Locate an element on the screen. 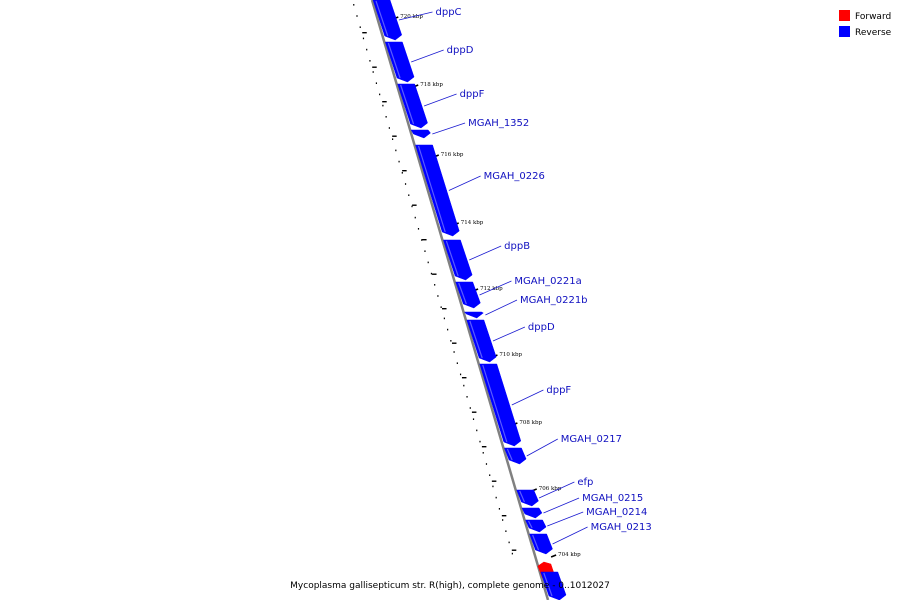 This screenshot has width=900, height=600. gene-label: MGAH_0226 is located at coordinates (514, 176).